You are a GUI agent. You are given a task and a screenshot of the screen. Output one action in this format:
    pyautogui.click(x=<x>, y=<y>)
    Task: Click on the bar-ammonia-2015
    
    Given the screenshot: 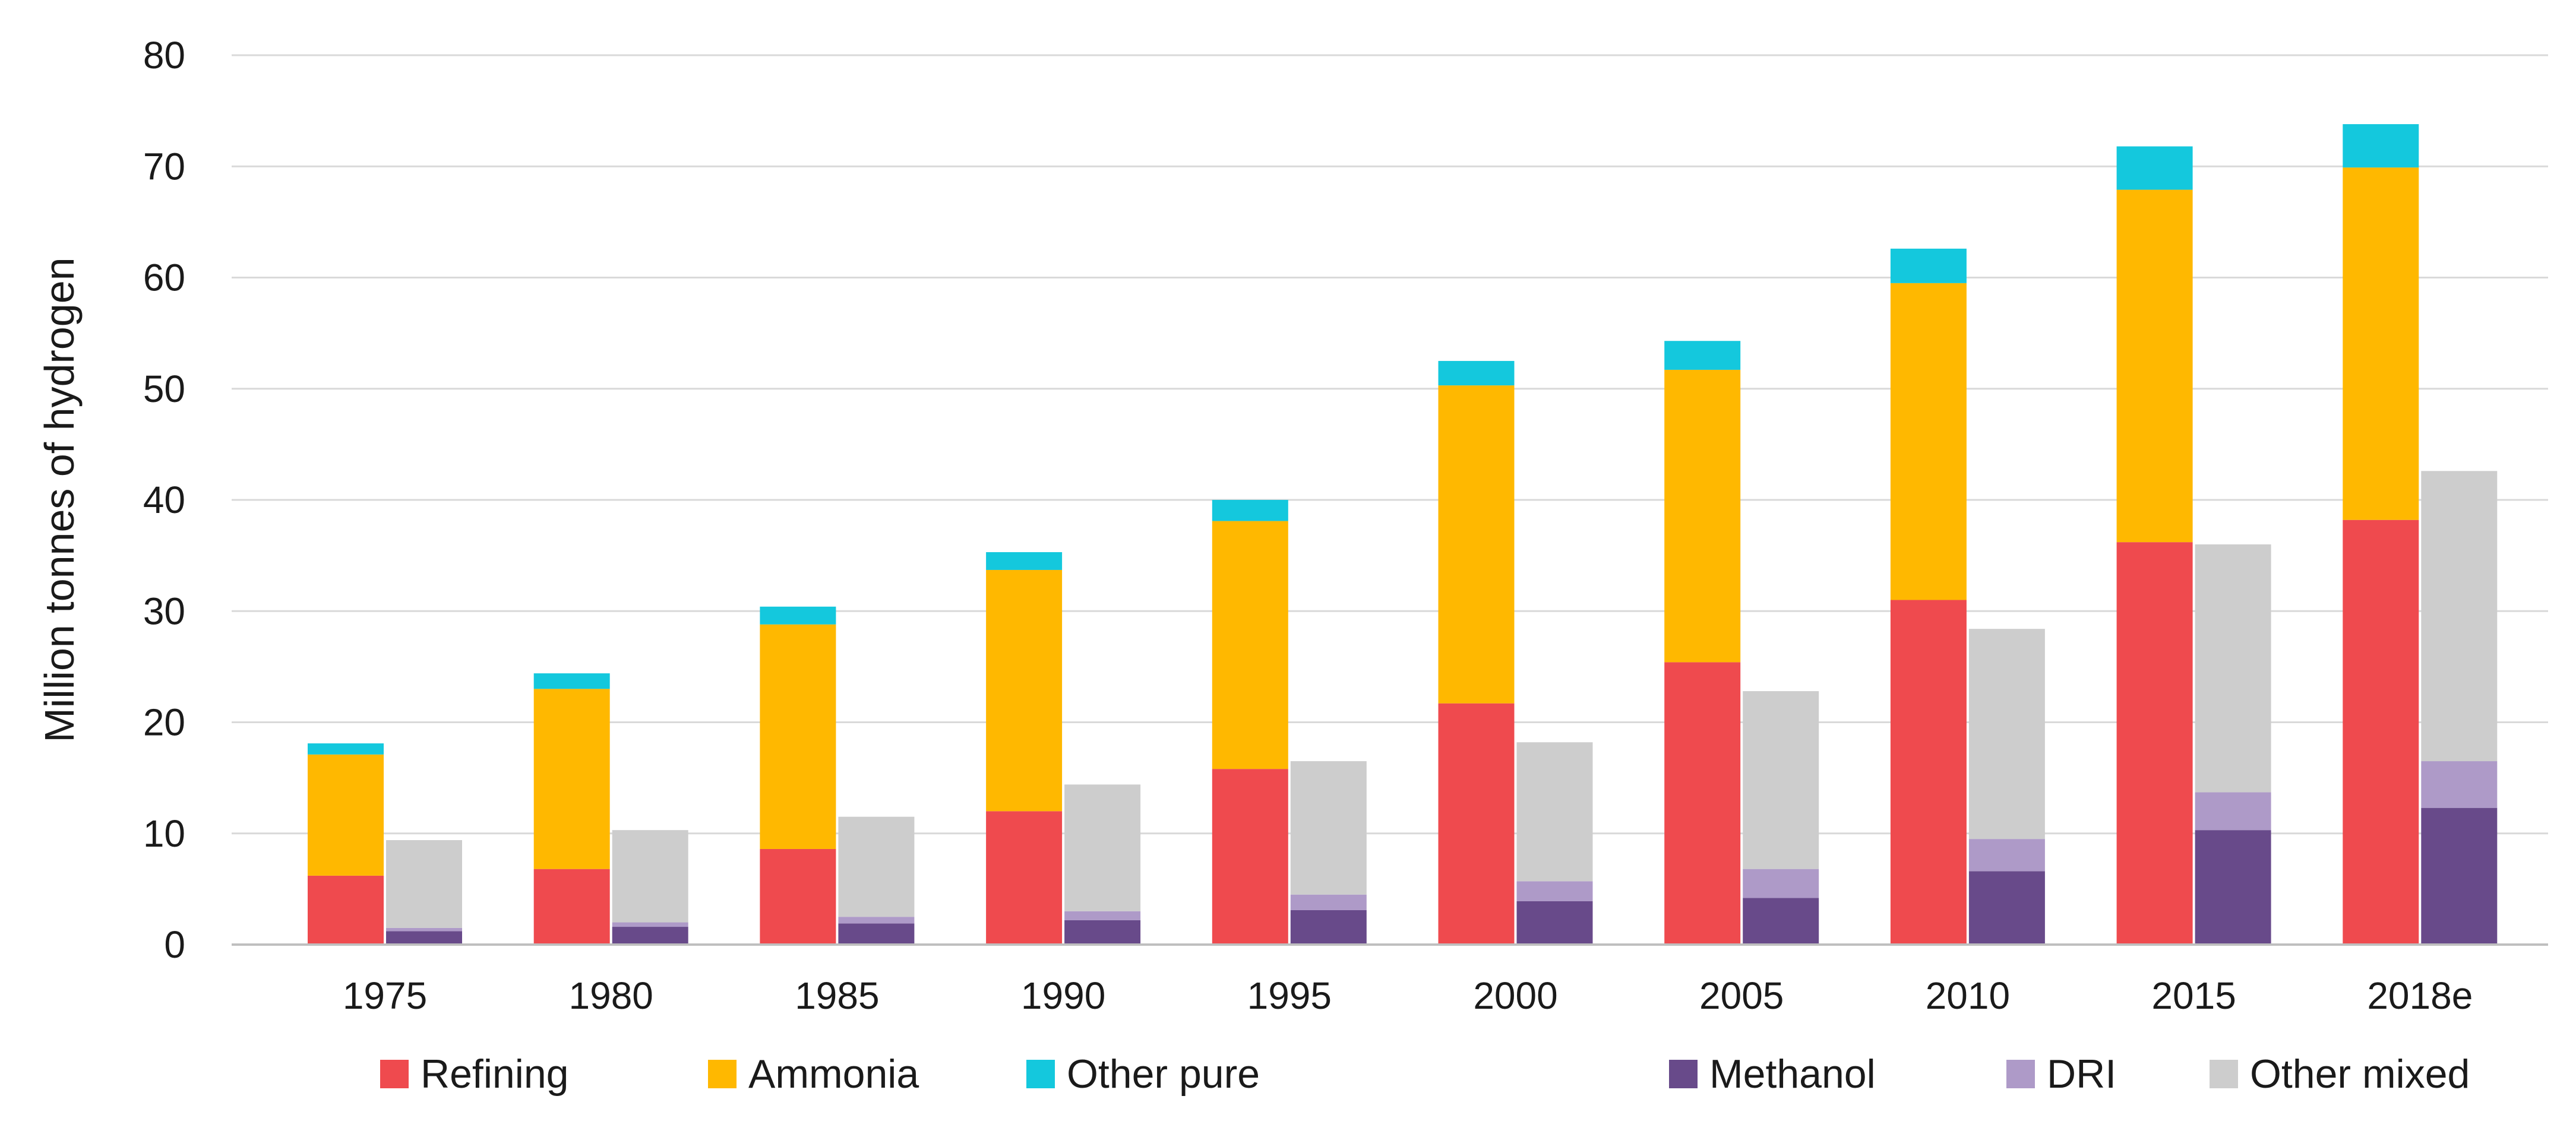 What is the action you would take?
    pyautogui.click(x=2154, y=366)
    